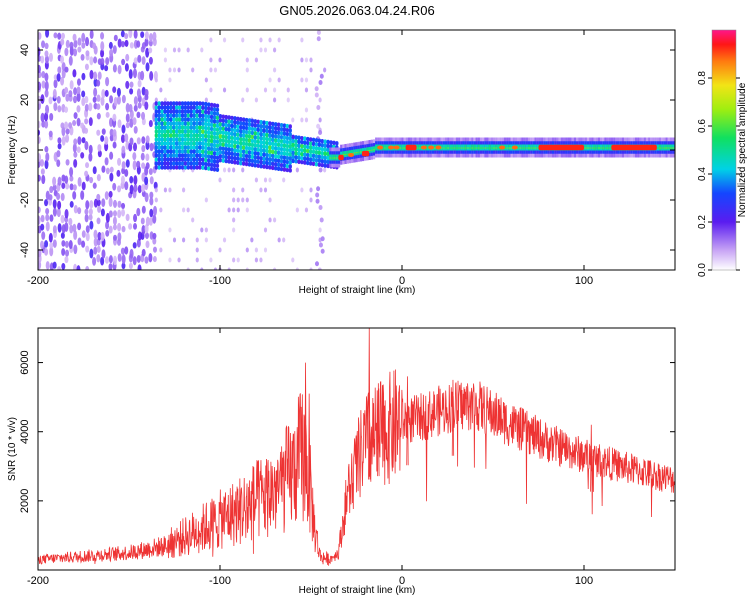  Describe the element at coordinates (724, 150) in the screenshot. I see `colorbar-gradient` at that location.